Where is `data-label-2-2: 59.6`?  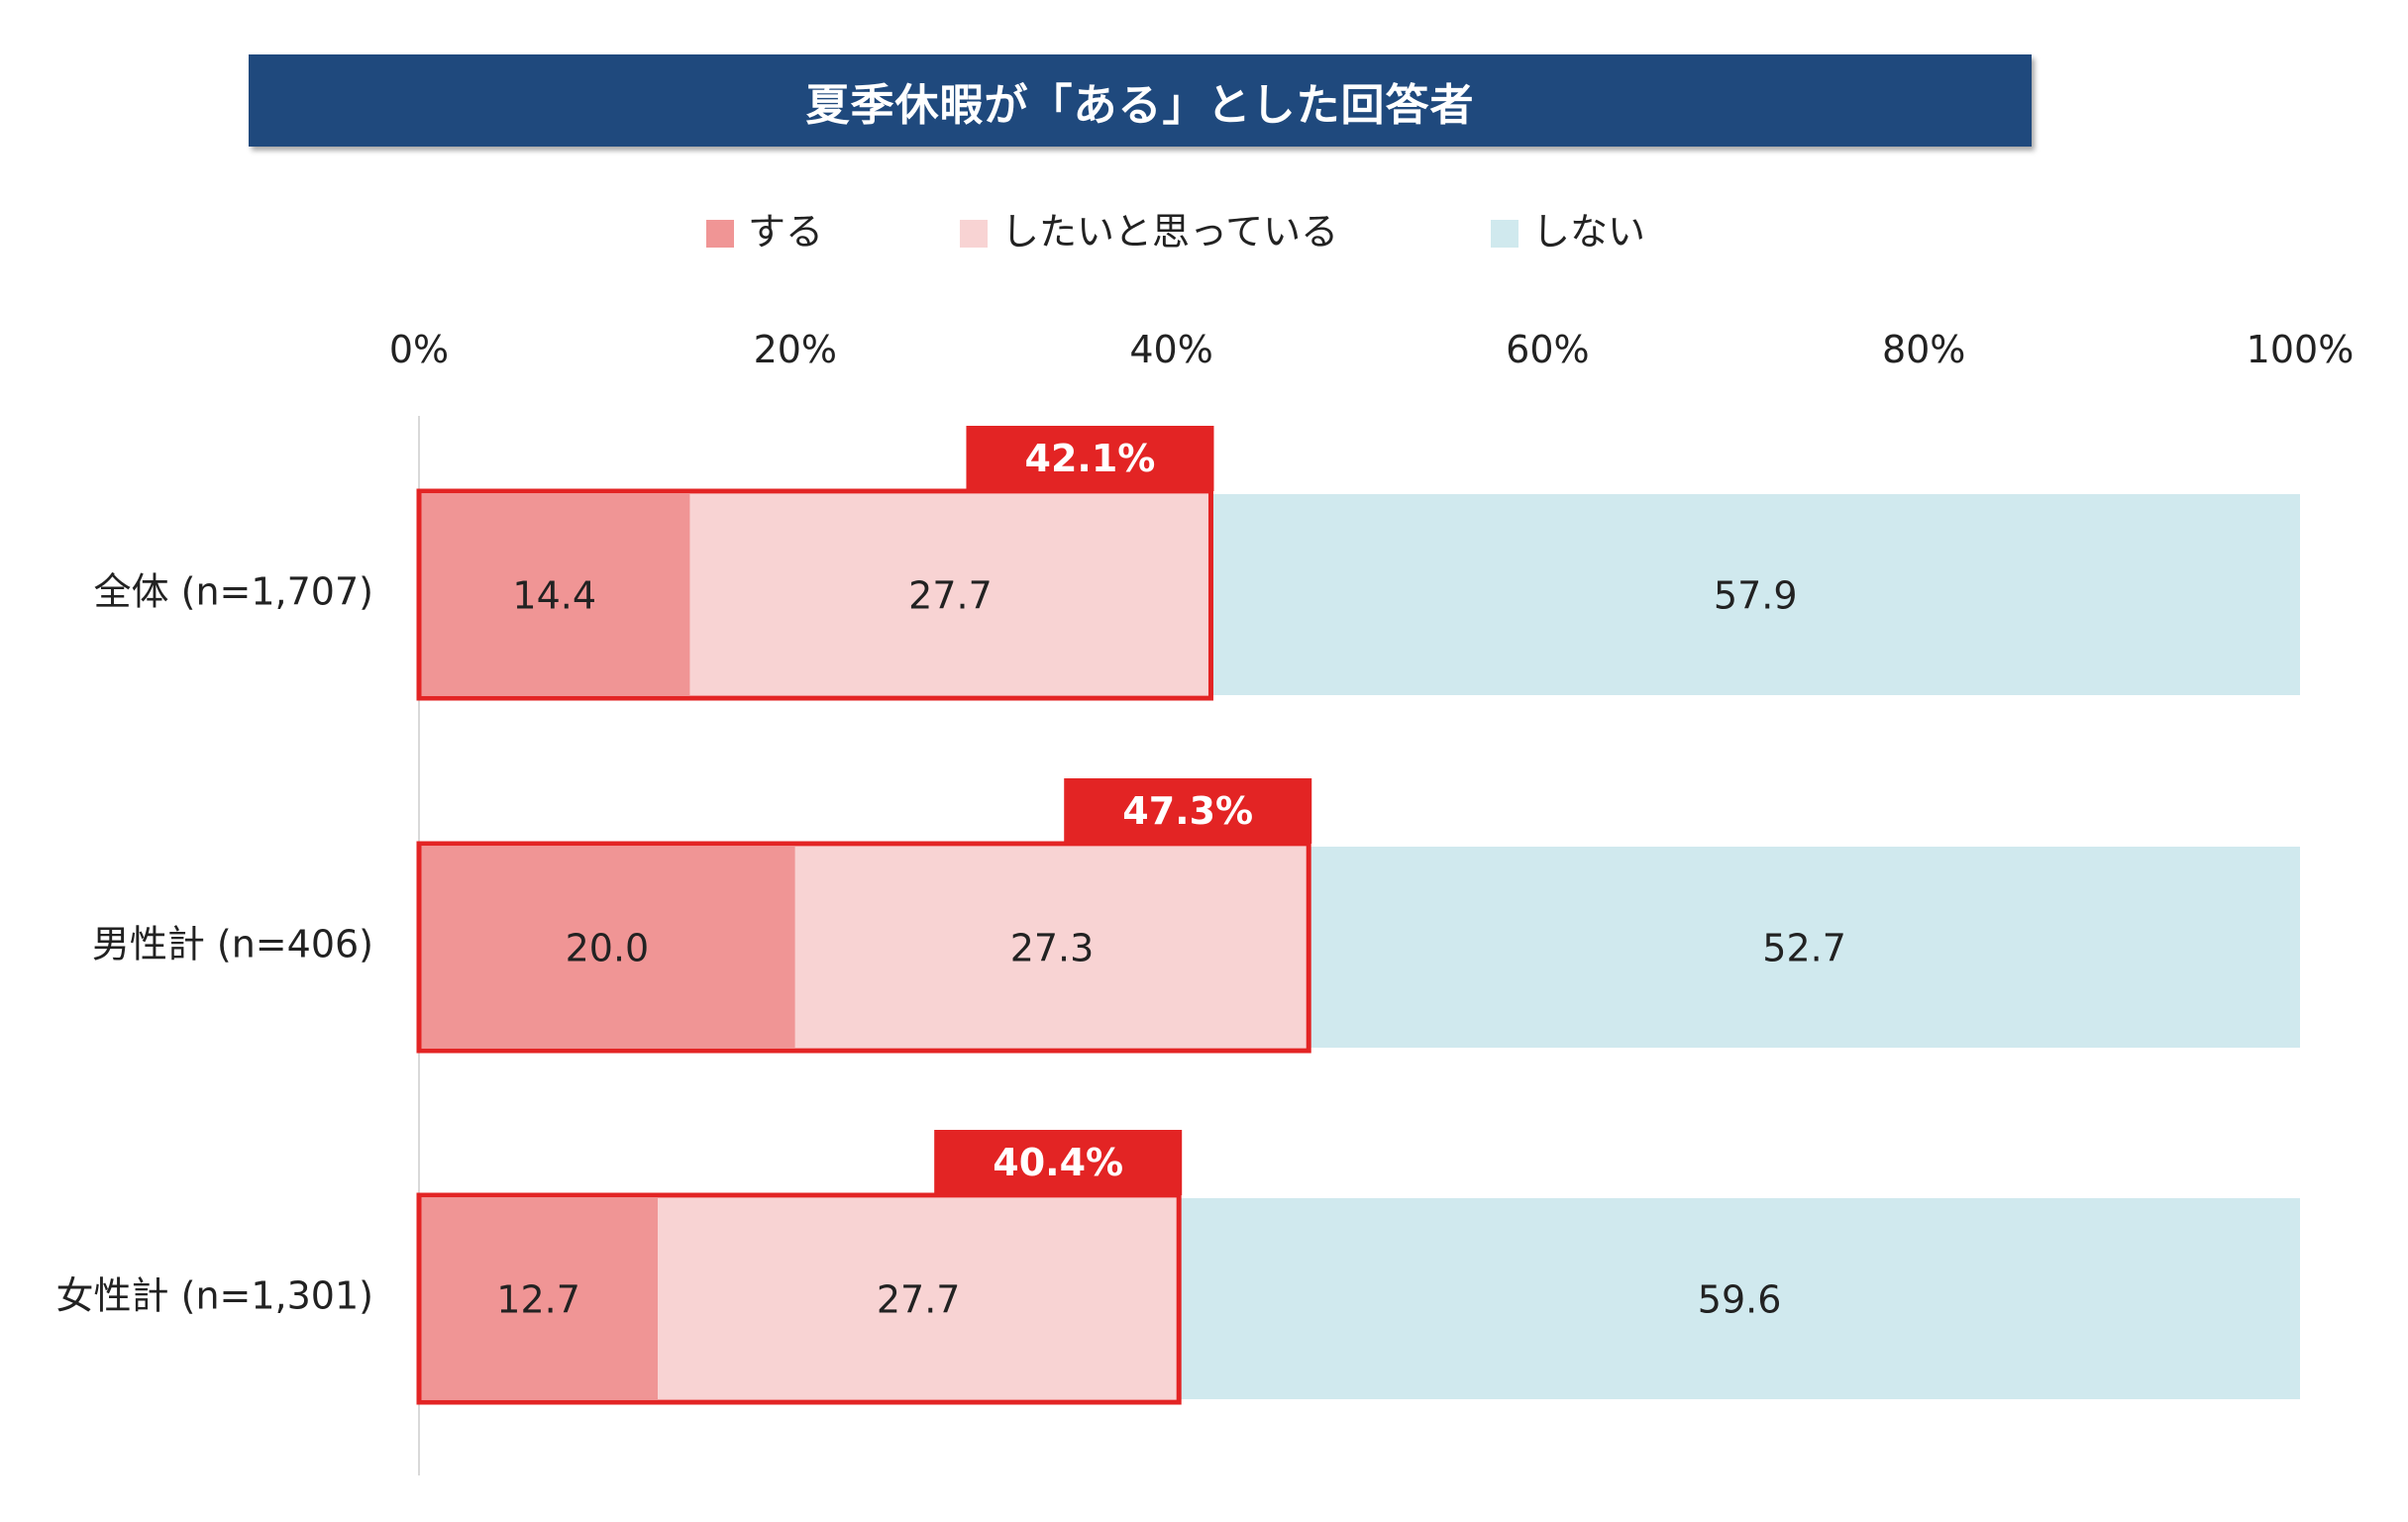 data-label-2-2: 59.6 is located at coordinates (1740, 1300).